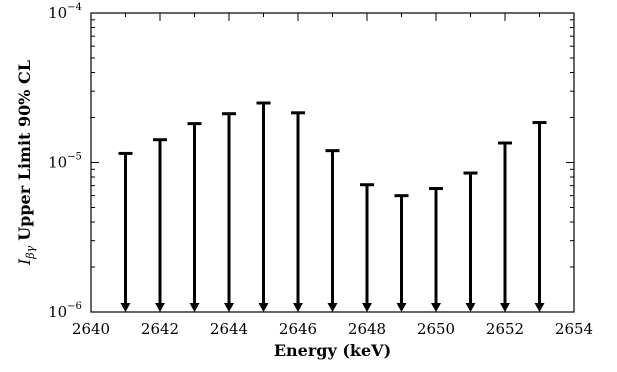  Describe the element at coordinates (505, 329) in the screenshot. I see `x-tick-label: 2652` at that location.